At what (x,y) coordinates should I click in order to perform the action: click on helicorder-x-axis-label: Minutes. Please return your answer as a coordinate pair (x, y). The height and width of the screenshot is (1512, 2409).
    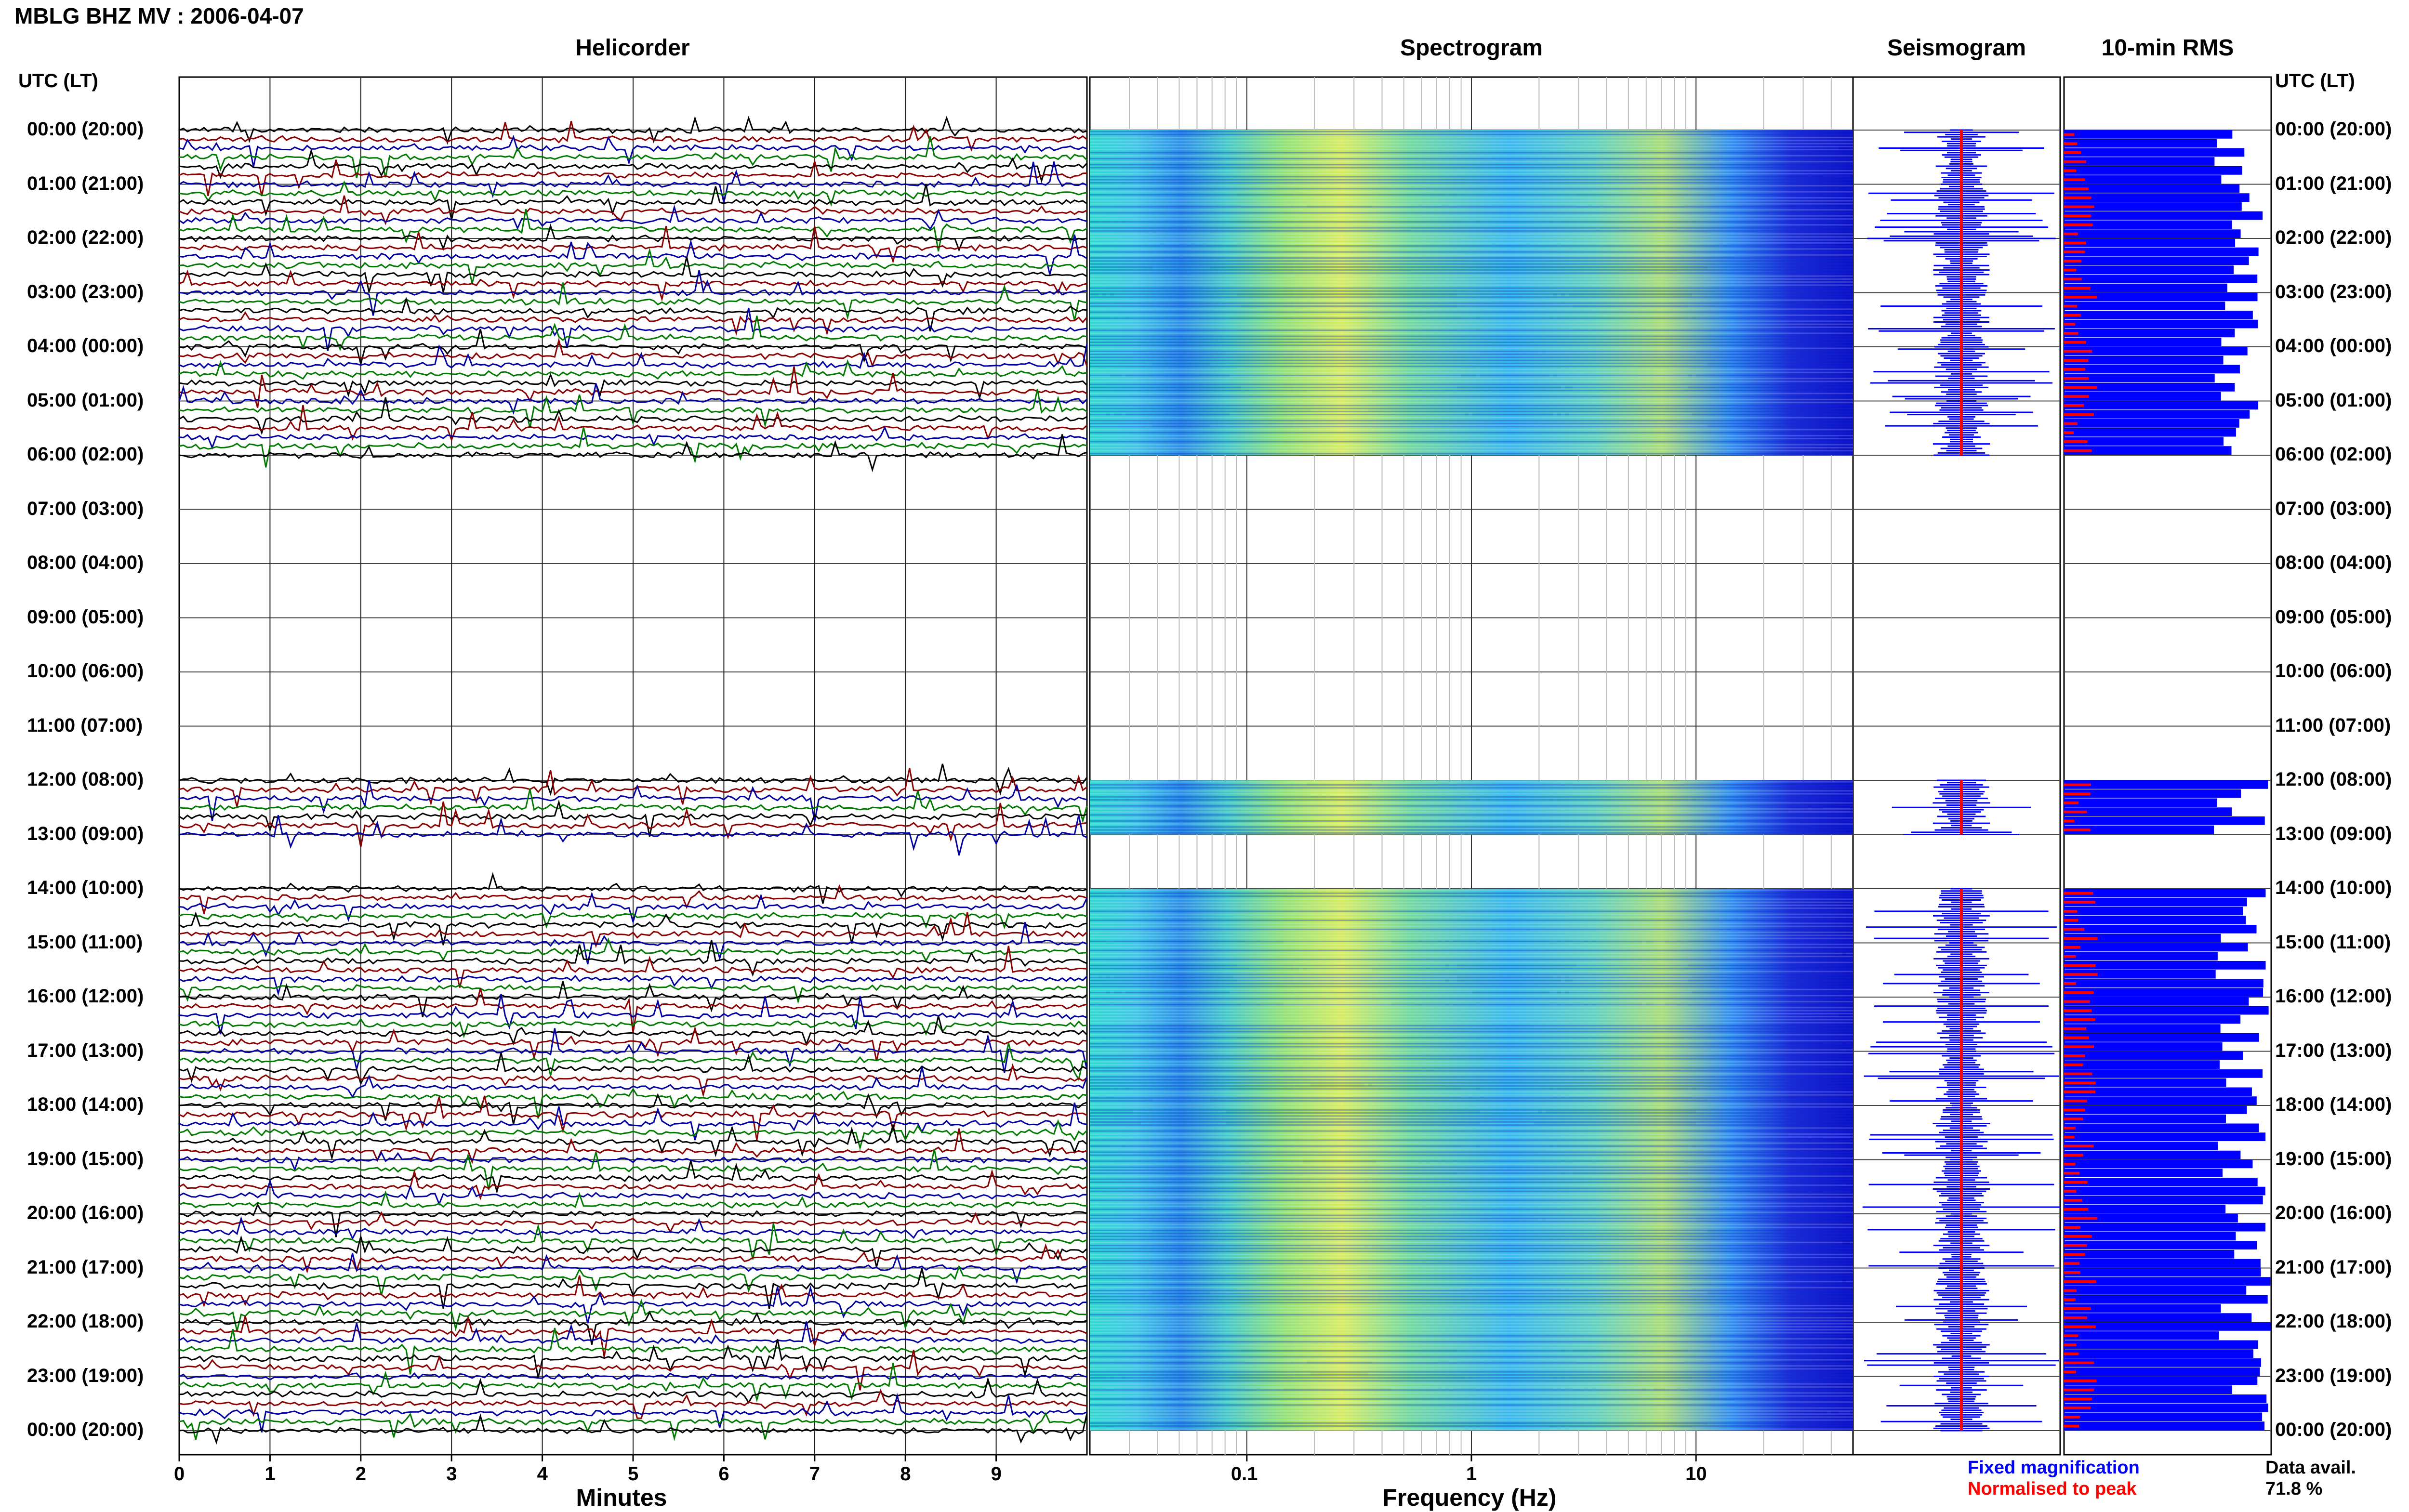
    Looking at the image, I should click on (621, 1497).